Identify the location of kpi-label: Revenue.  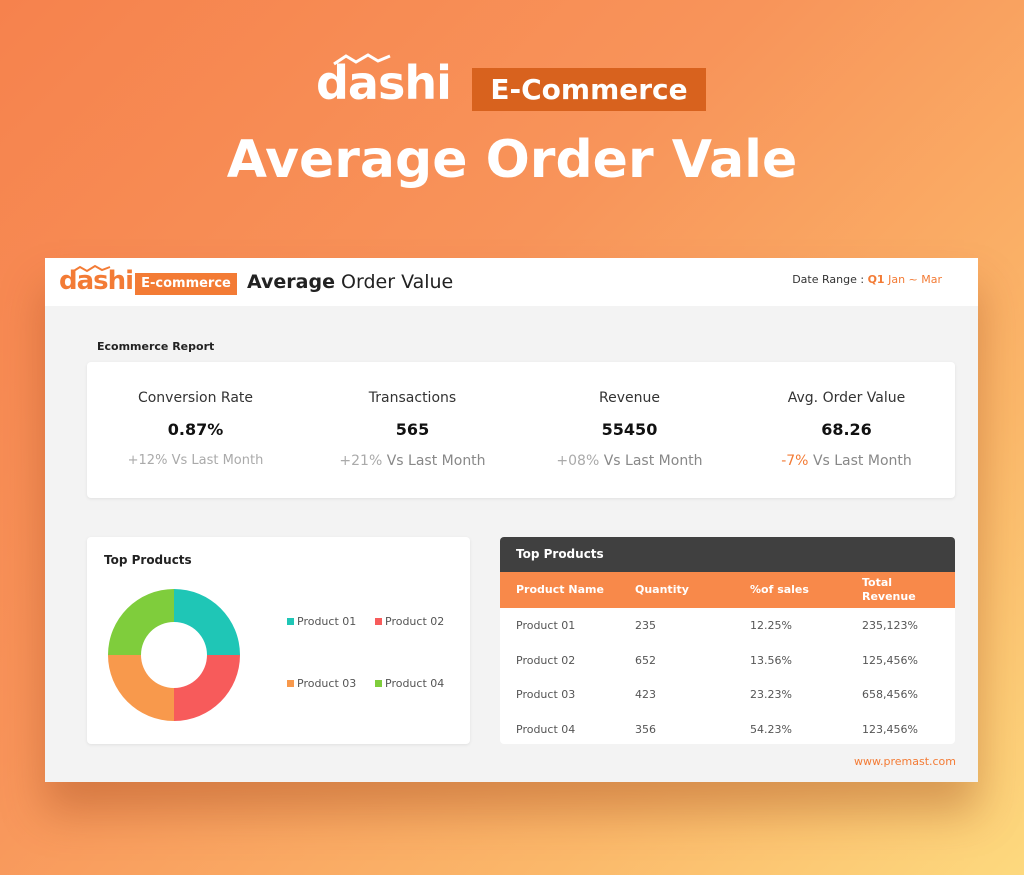
(629, 398).